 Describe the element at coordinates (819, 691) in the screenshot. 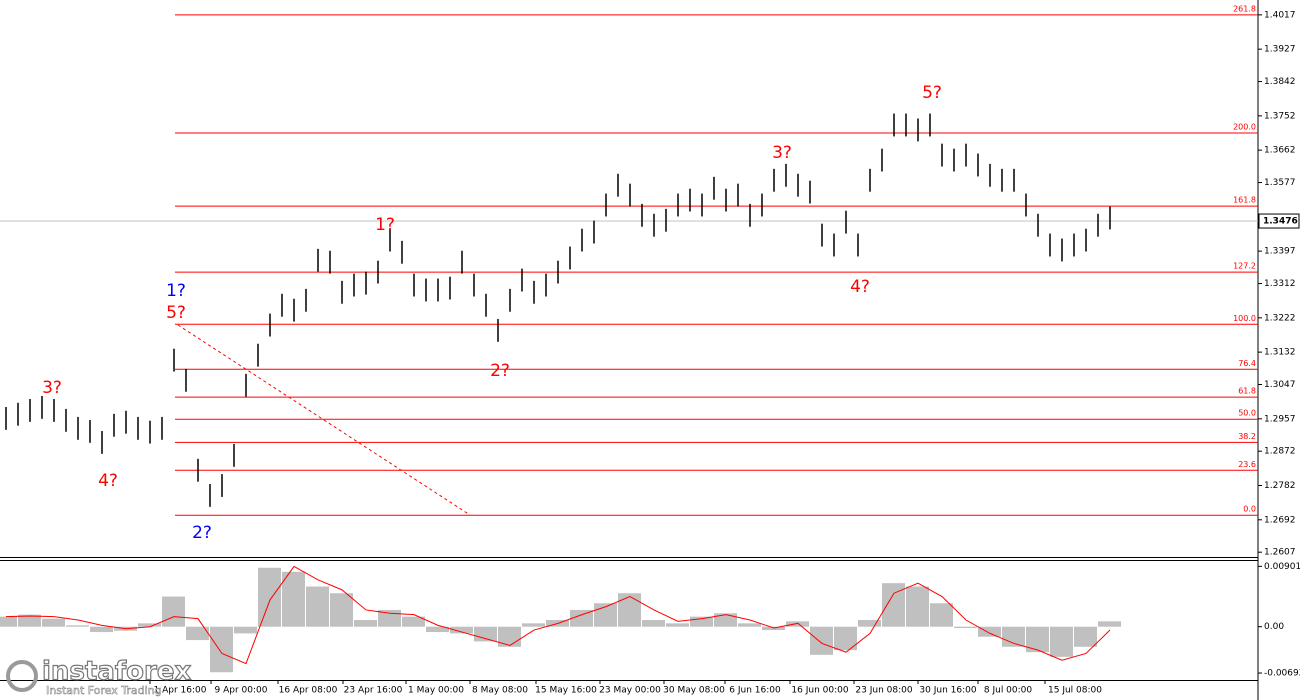

I see `x-tick-label: 16 Jun 00:00` at that location.